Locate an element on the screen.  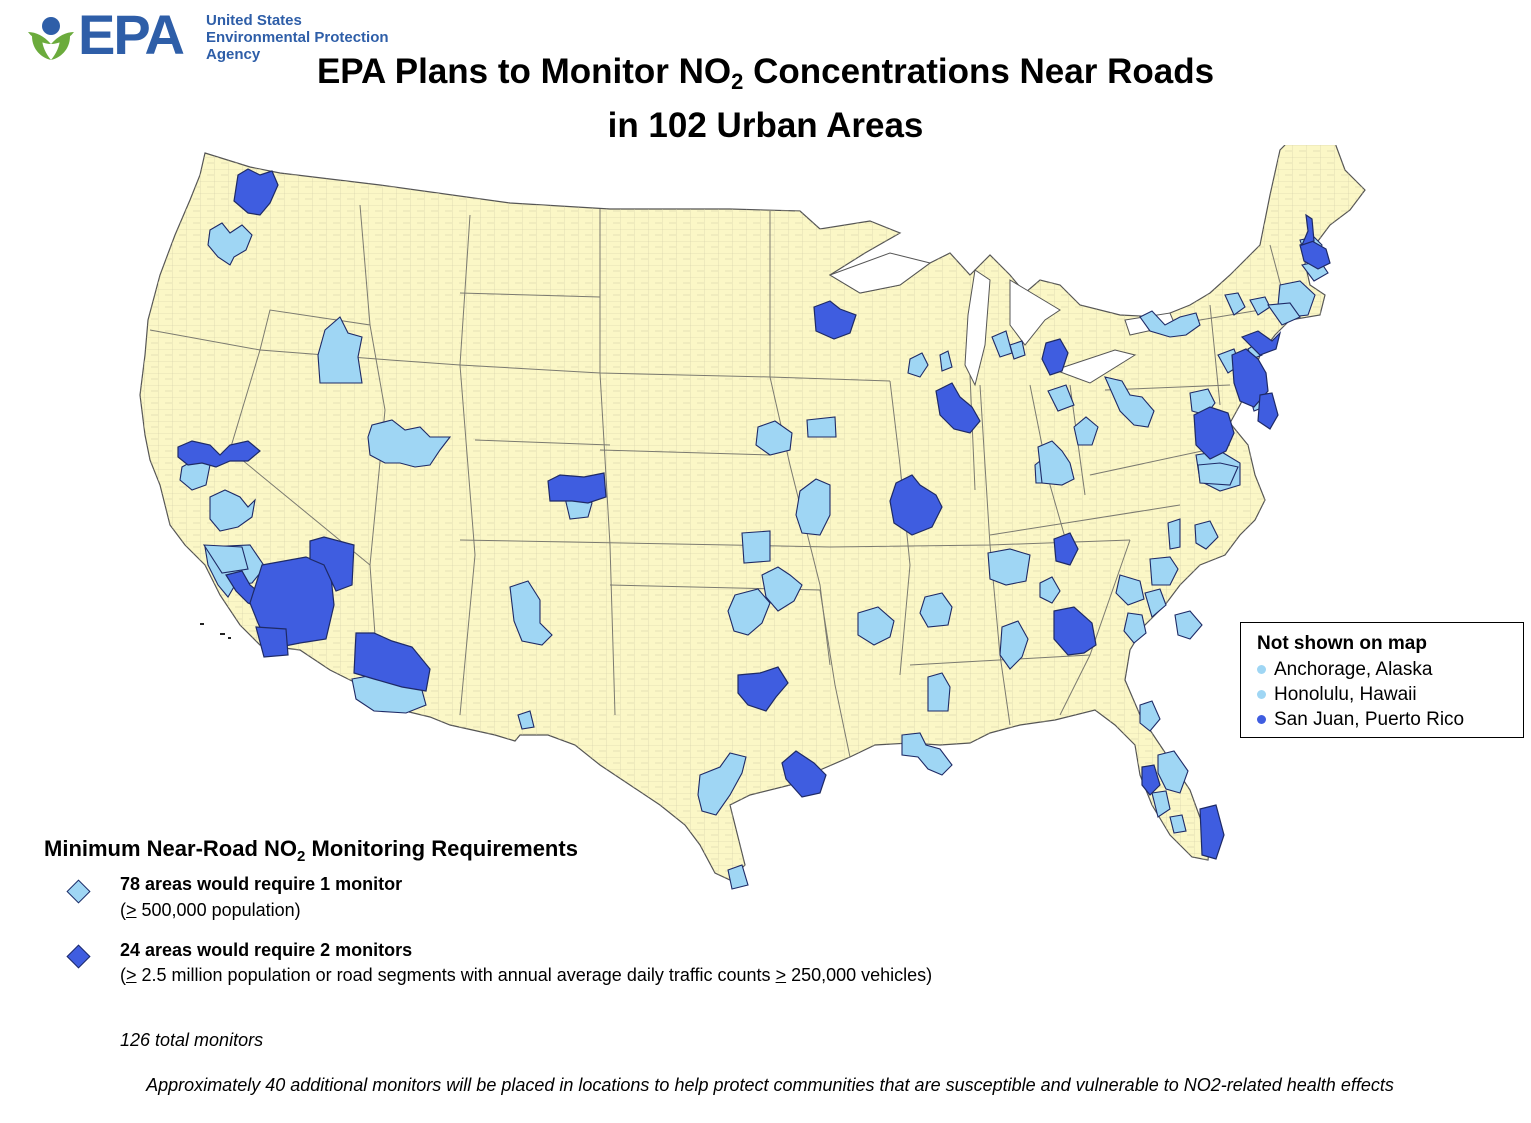
dark-blue-diamond-icon is located at coordinates (78, 956).